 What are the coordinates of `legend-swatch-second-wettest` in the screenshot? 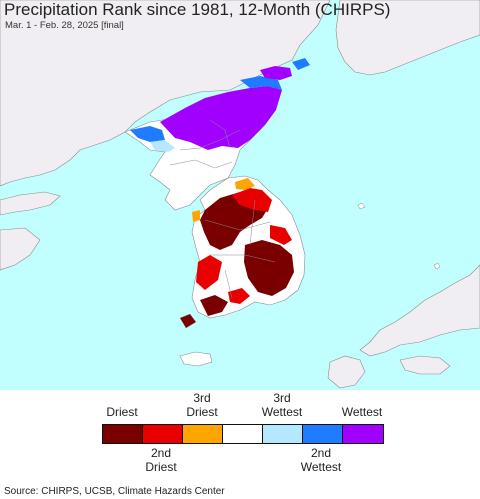 It's located at (323, 434).